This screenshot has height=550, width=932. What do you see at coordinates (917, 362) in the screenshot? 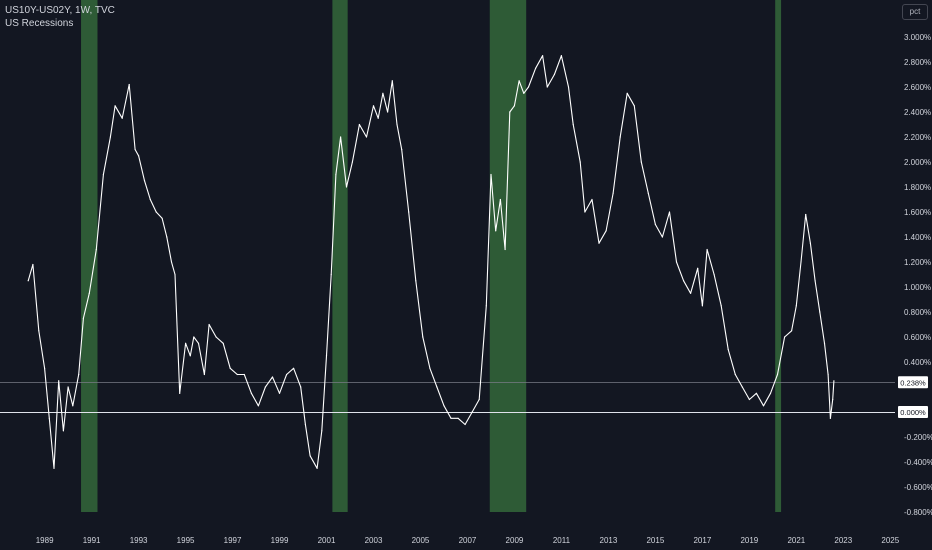
I see `y-tick-label: 0.400%` at bounding box center [917, 362].